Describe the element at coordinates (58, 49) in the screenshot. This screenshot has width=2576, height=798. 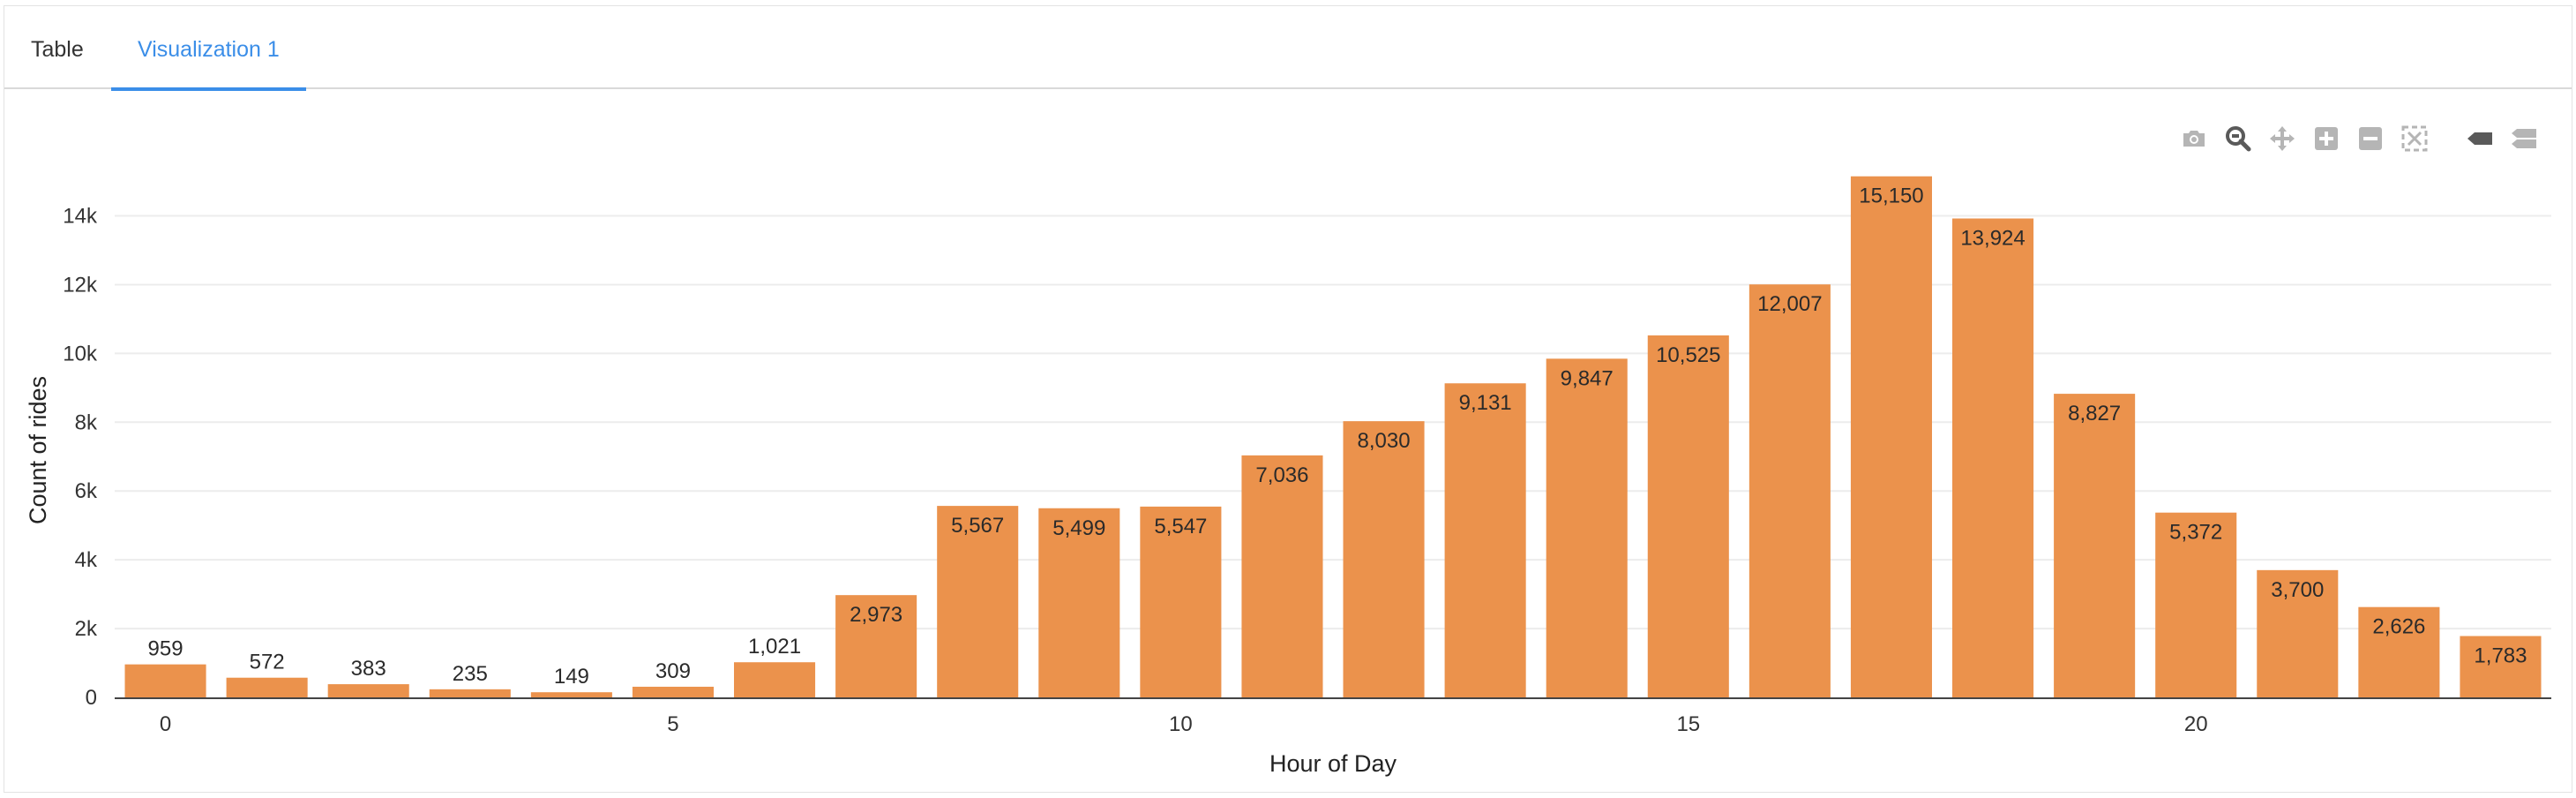
I see `tab-table: Table` at that location.